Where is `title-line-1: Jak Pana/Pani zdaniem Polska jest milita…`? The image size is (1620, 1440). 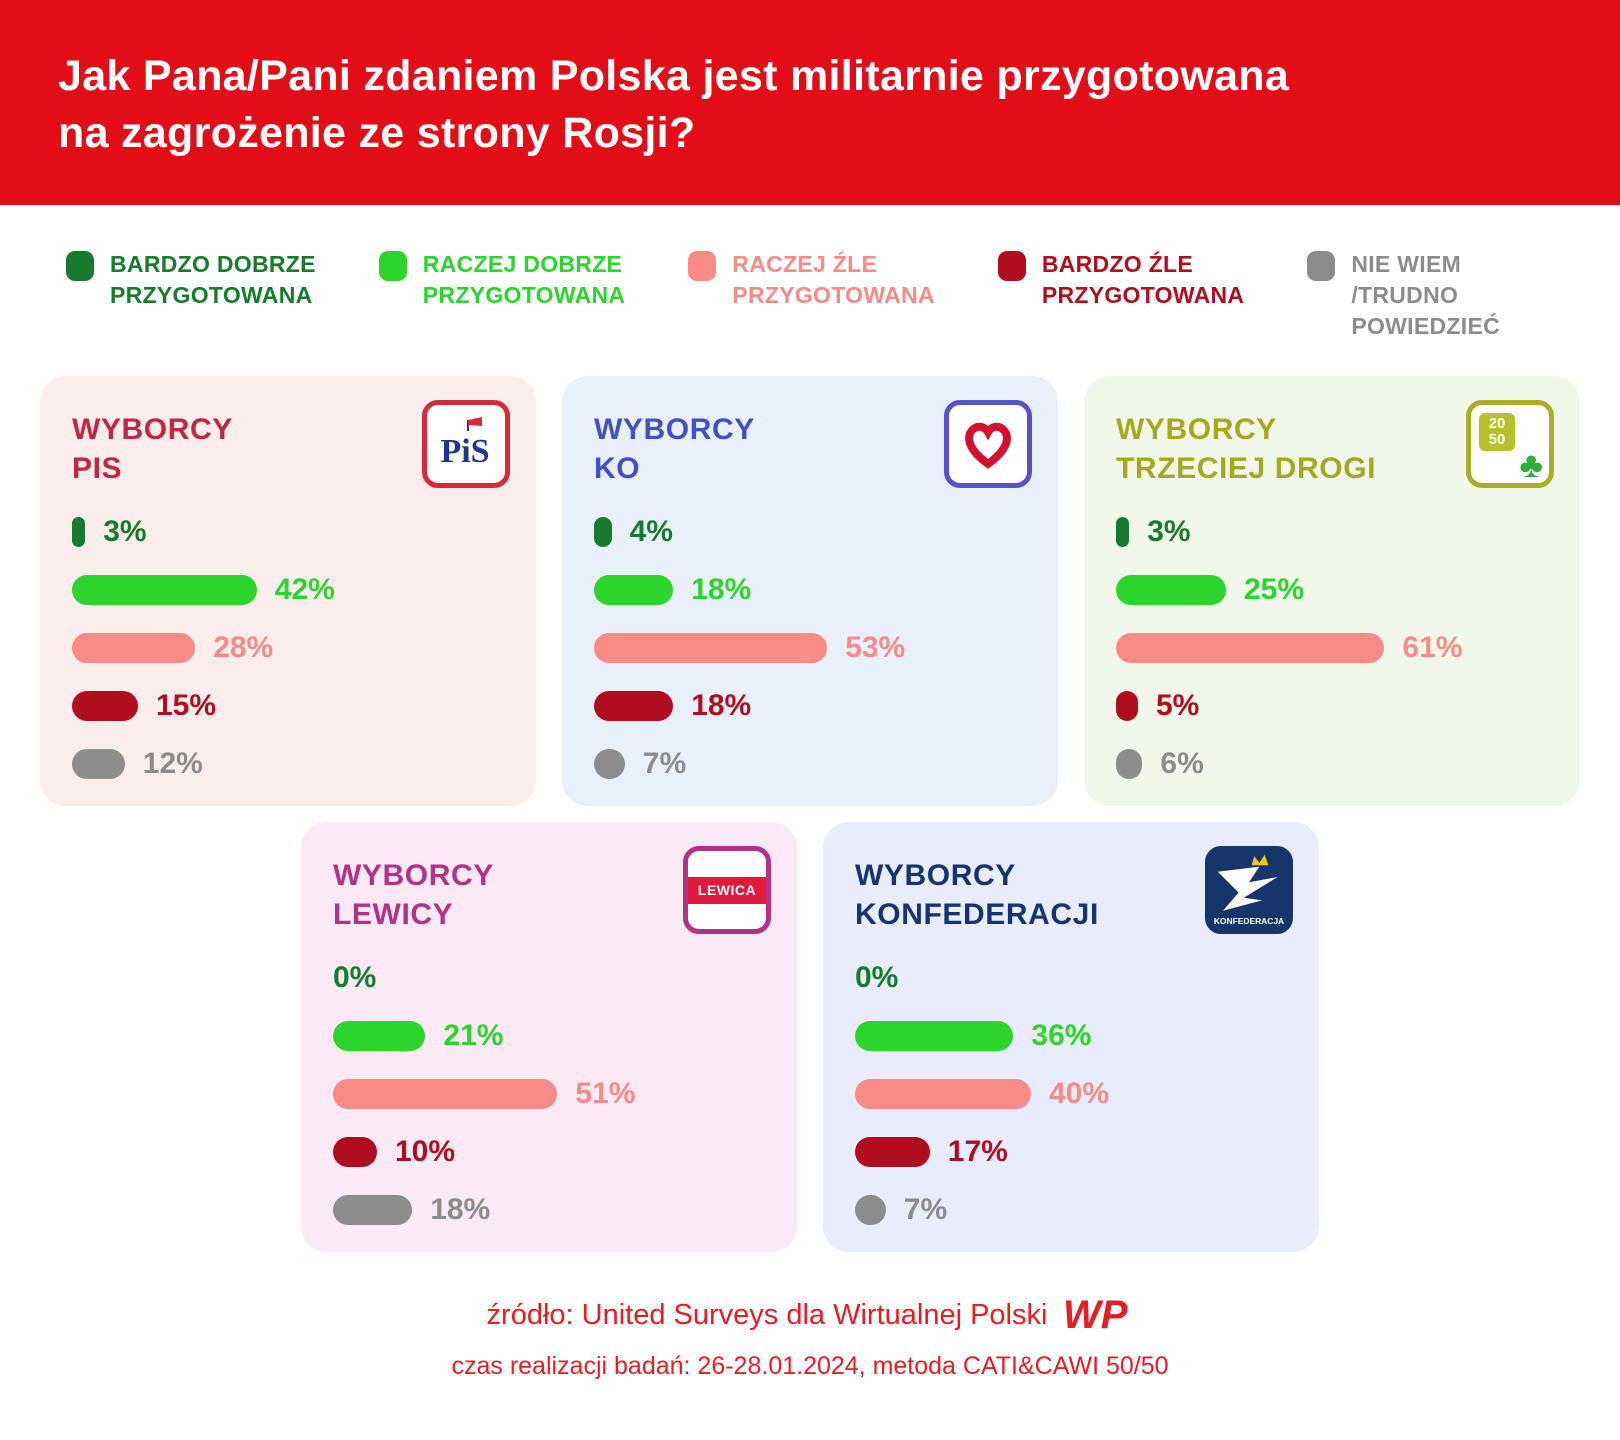 title-line-1: Jak Pana/Pani zdaniem Polska jest milita… is located at coordinates (674, 76).